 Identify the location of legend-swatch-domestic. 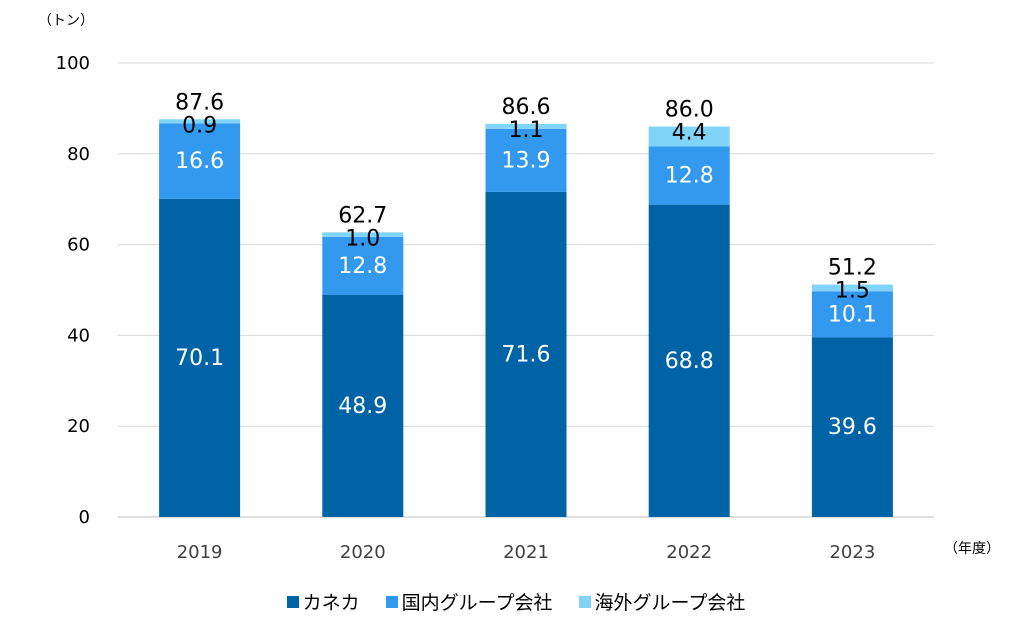
(391, 601).